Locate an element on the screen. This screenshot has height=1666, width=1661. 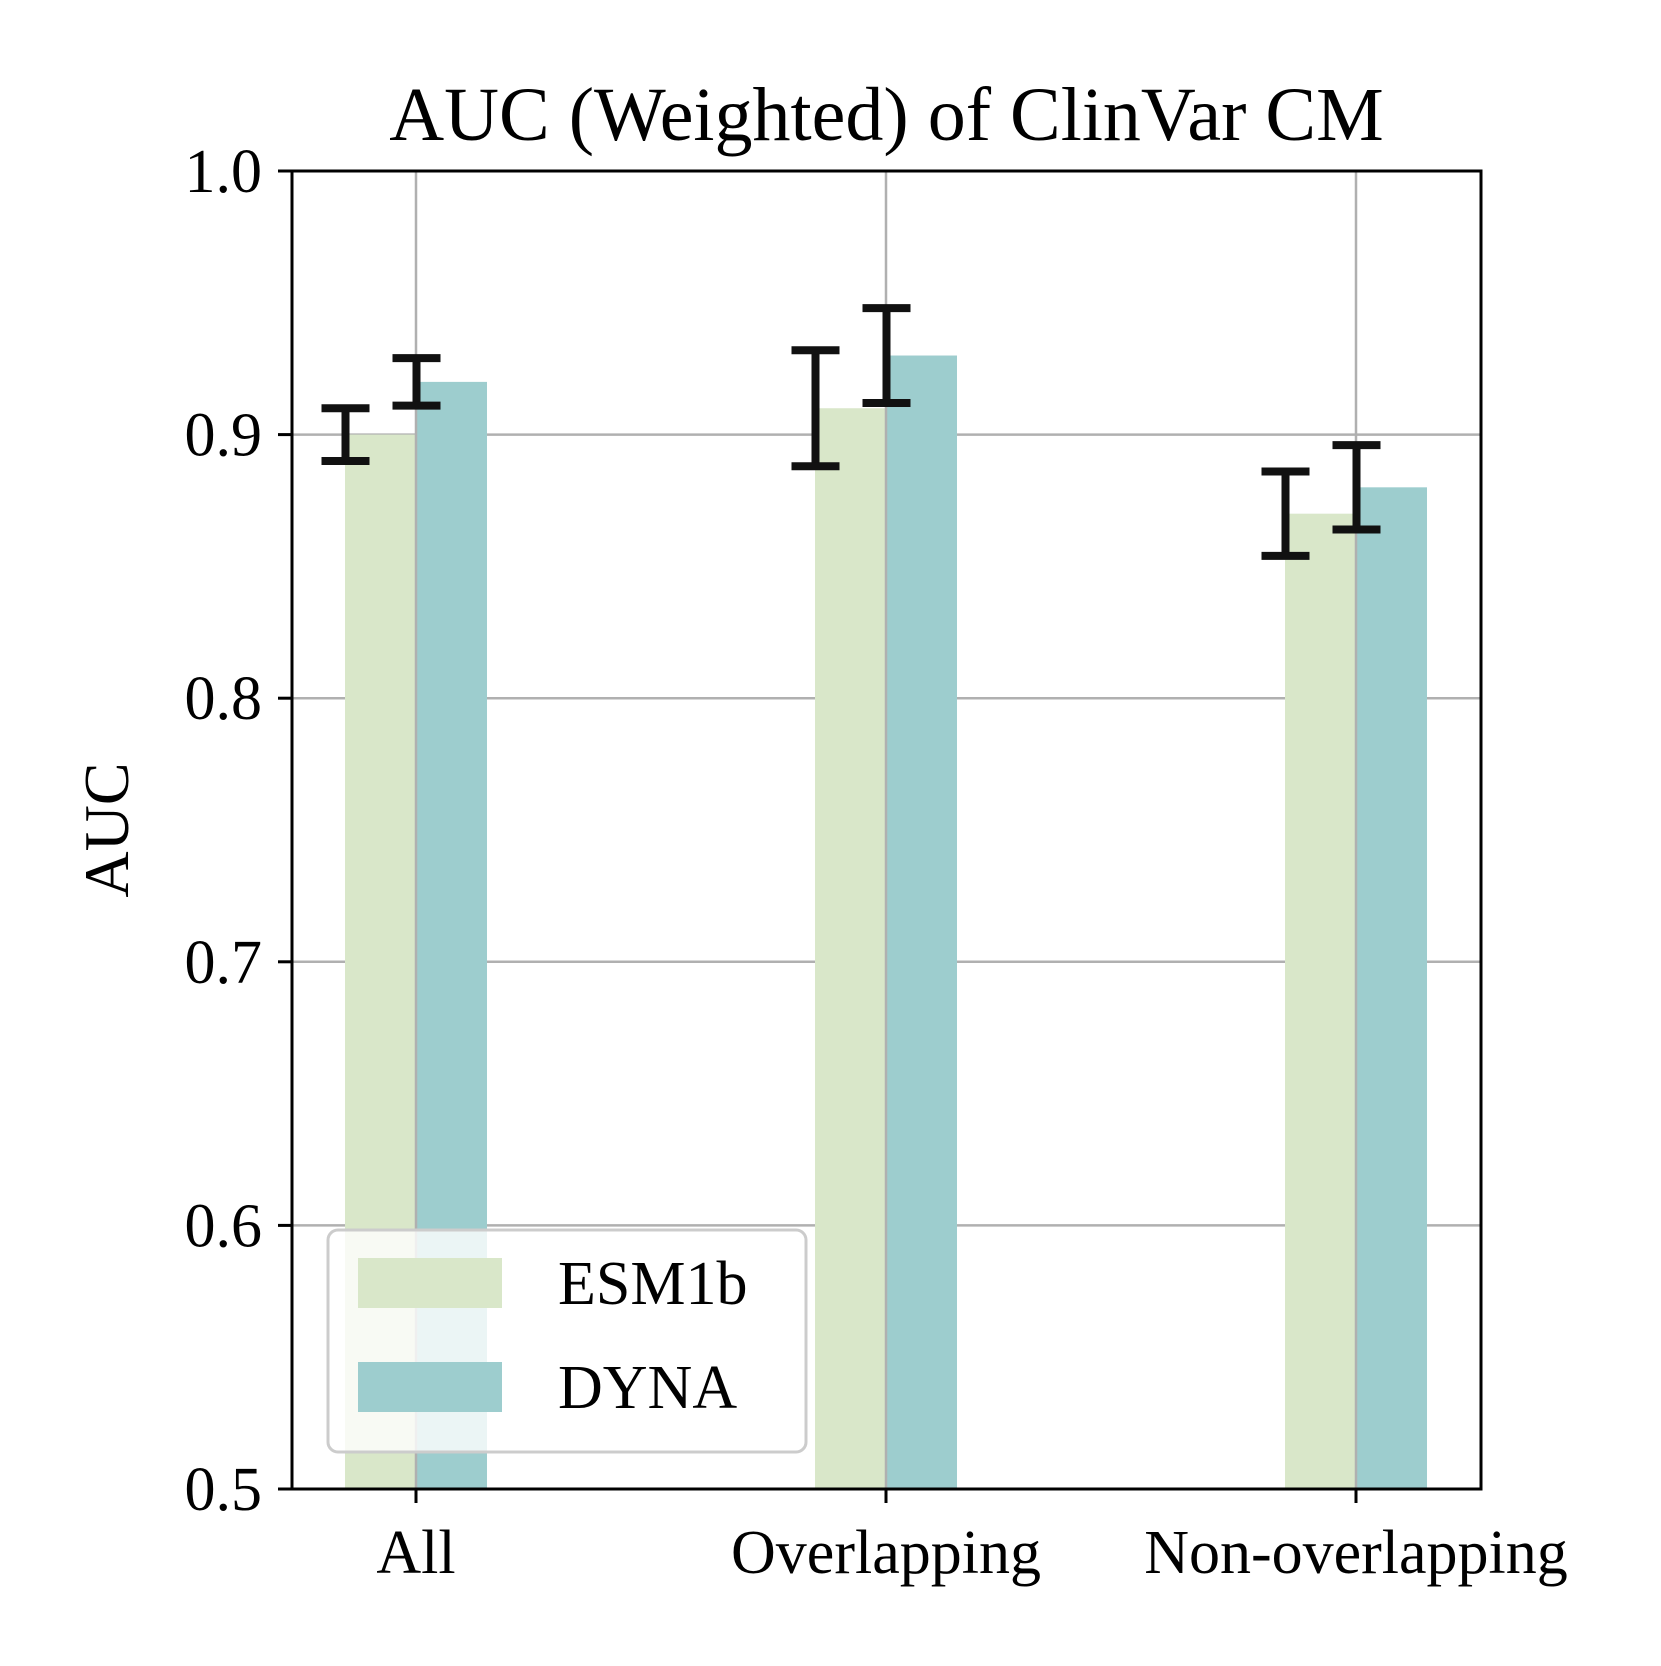
bar-dyna-overlapping is located at coordinates (921, 922).